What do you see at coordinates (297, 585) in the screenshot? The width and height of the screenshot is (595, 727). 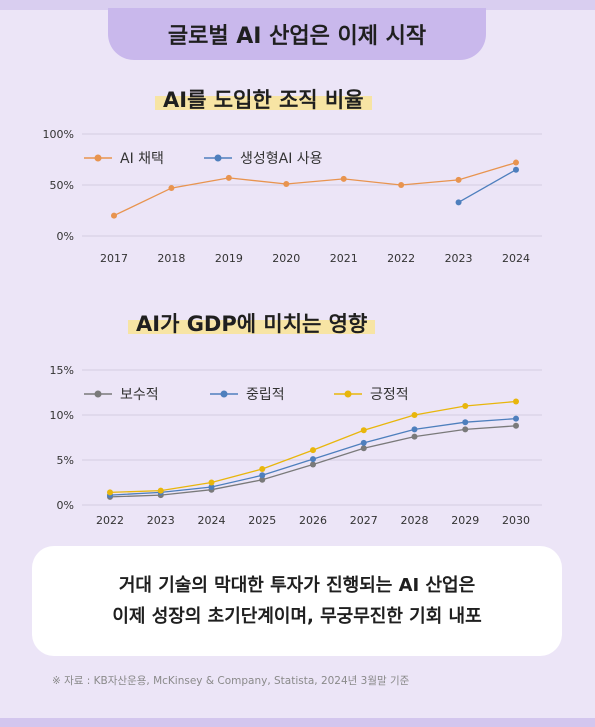 I see `summary-line-1: 거대 기술의 막대한 투자가 진행되는 AI 산업은` at bounding box center [297, 585].